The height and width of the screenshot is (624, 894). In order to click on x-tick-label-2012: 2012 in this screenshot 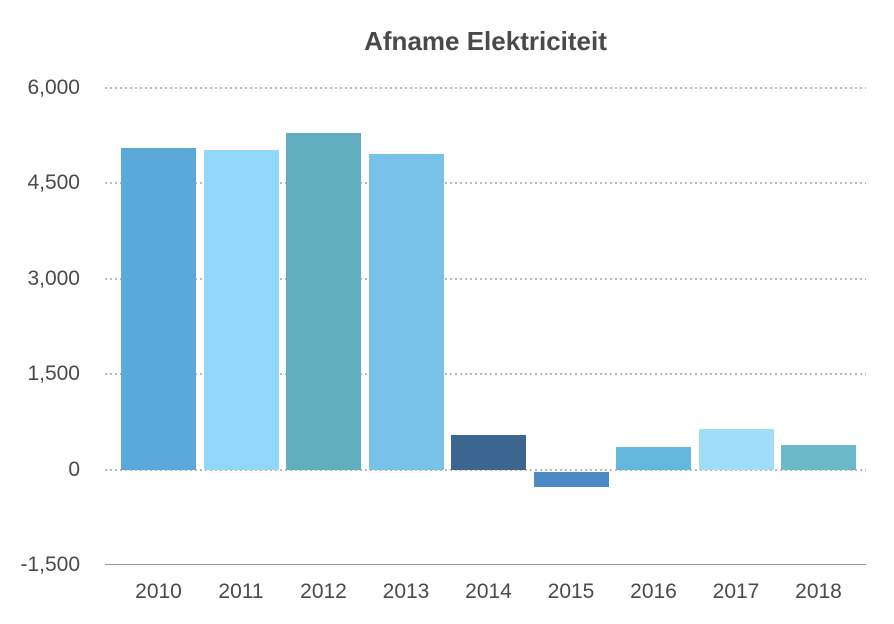, I will do `click(323, 591)`.